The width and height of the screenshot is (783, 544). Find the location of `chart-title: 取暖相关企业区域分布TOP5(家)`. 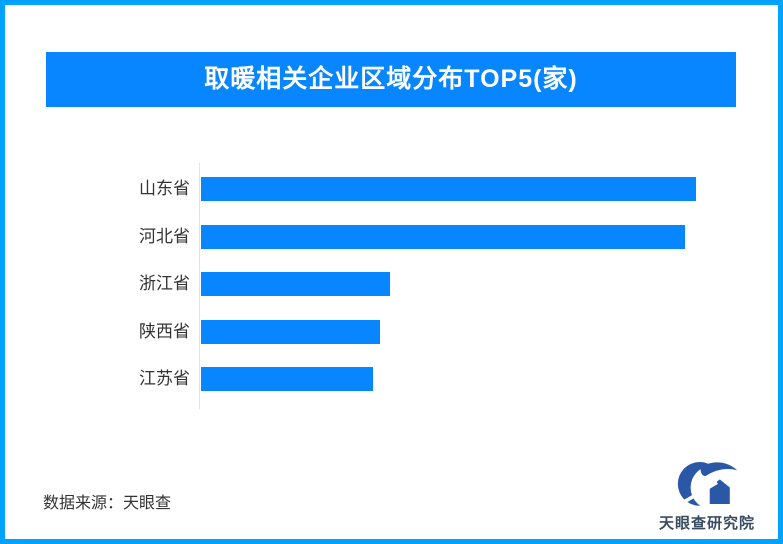

chart-title: 取暖相关企业区域分布TOP5(家) is located at coordinates (391, 79).